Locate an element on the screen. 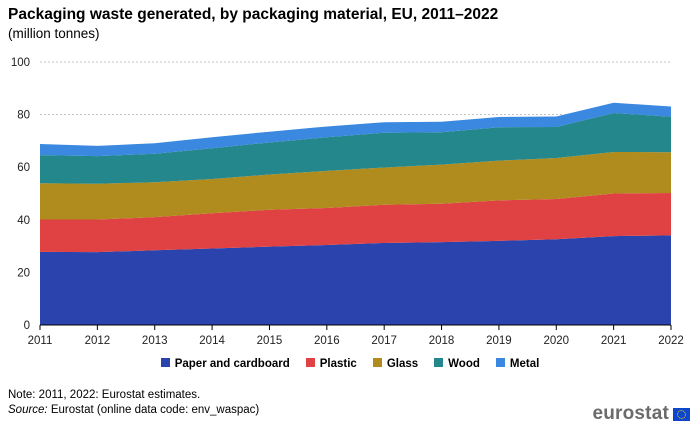  x-tick-label: 2012 is located at coordinates (98, 341).